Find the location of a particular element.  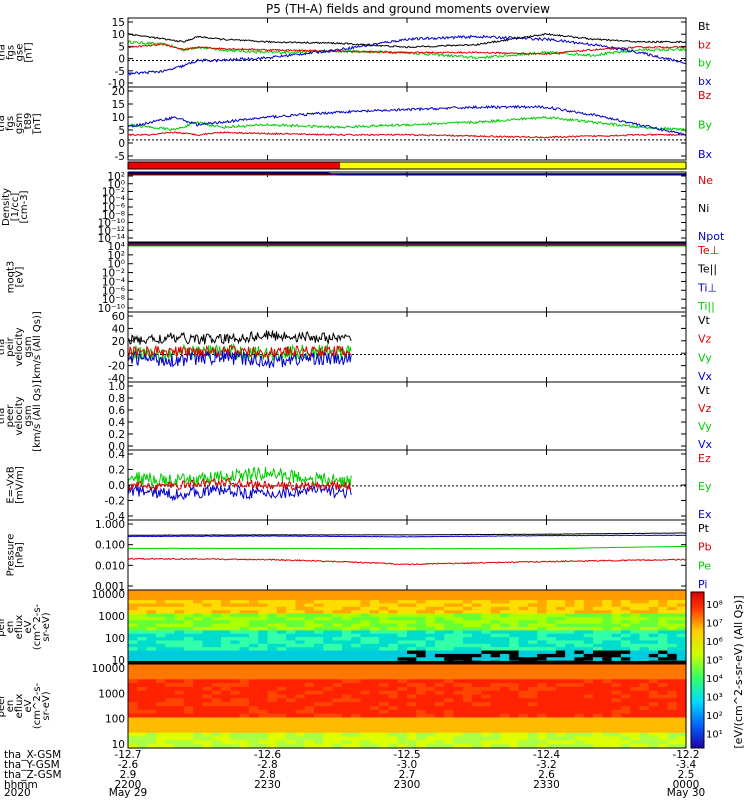

ylabel-line: peir is located at coordinates (3, 626).